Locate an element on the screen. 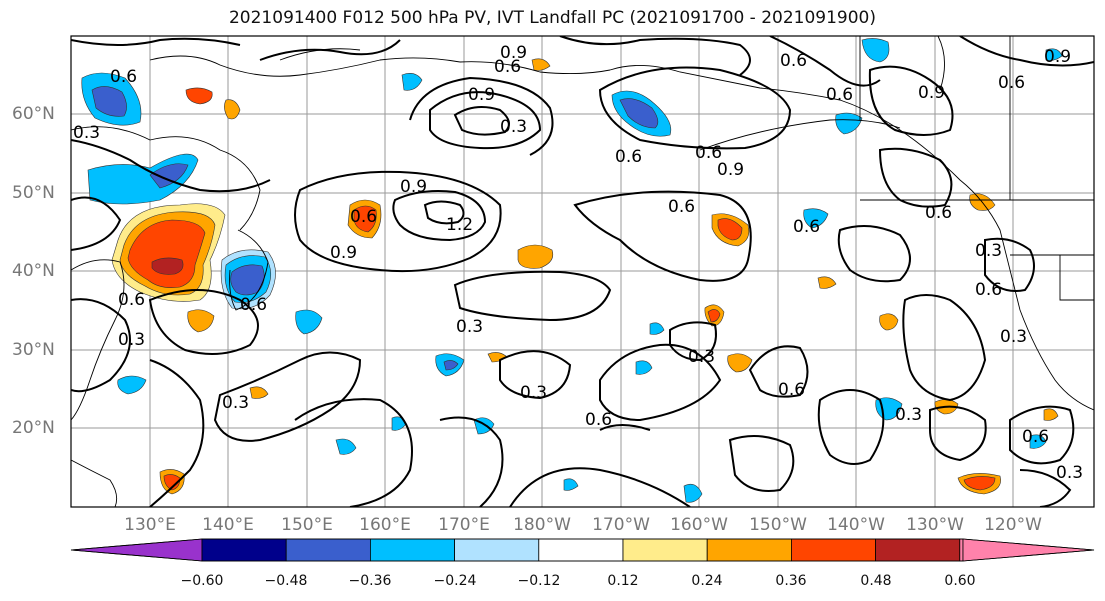 This screenshot has width=1105, height=601. lon-label: 140°W is located at coordinates (856, 525).